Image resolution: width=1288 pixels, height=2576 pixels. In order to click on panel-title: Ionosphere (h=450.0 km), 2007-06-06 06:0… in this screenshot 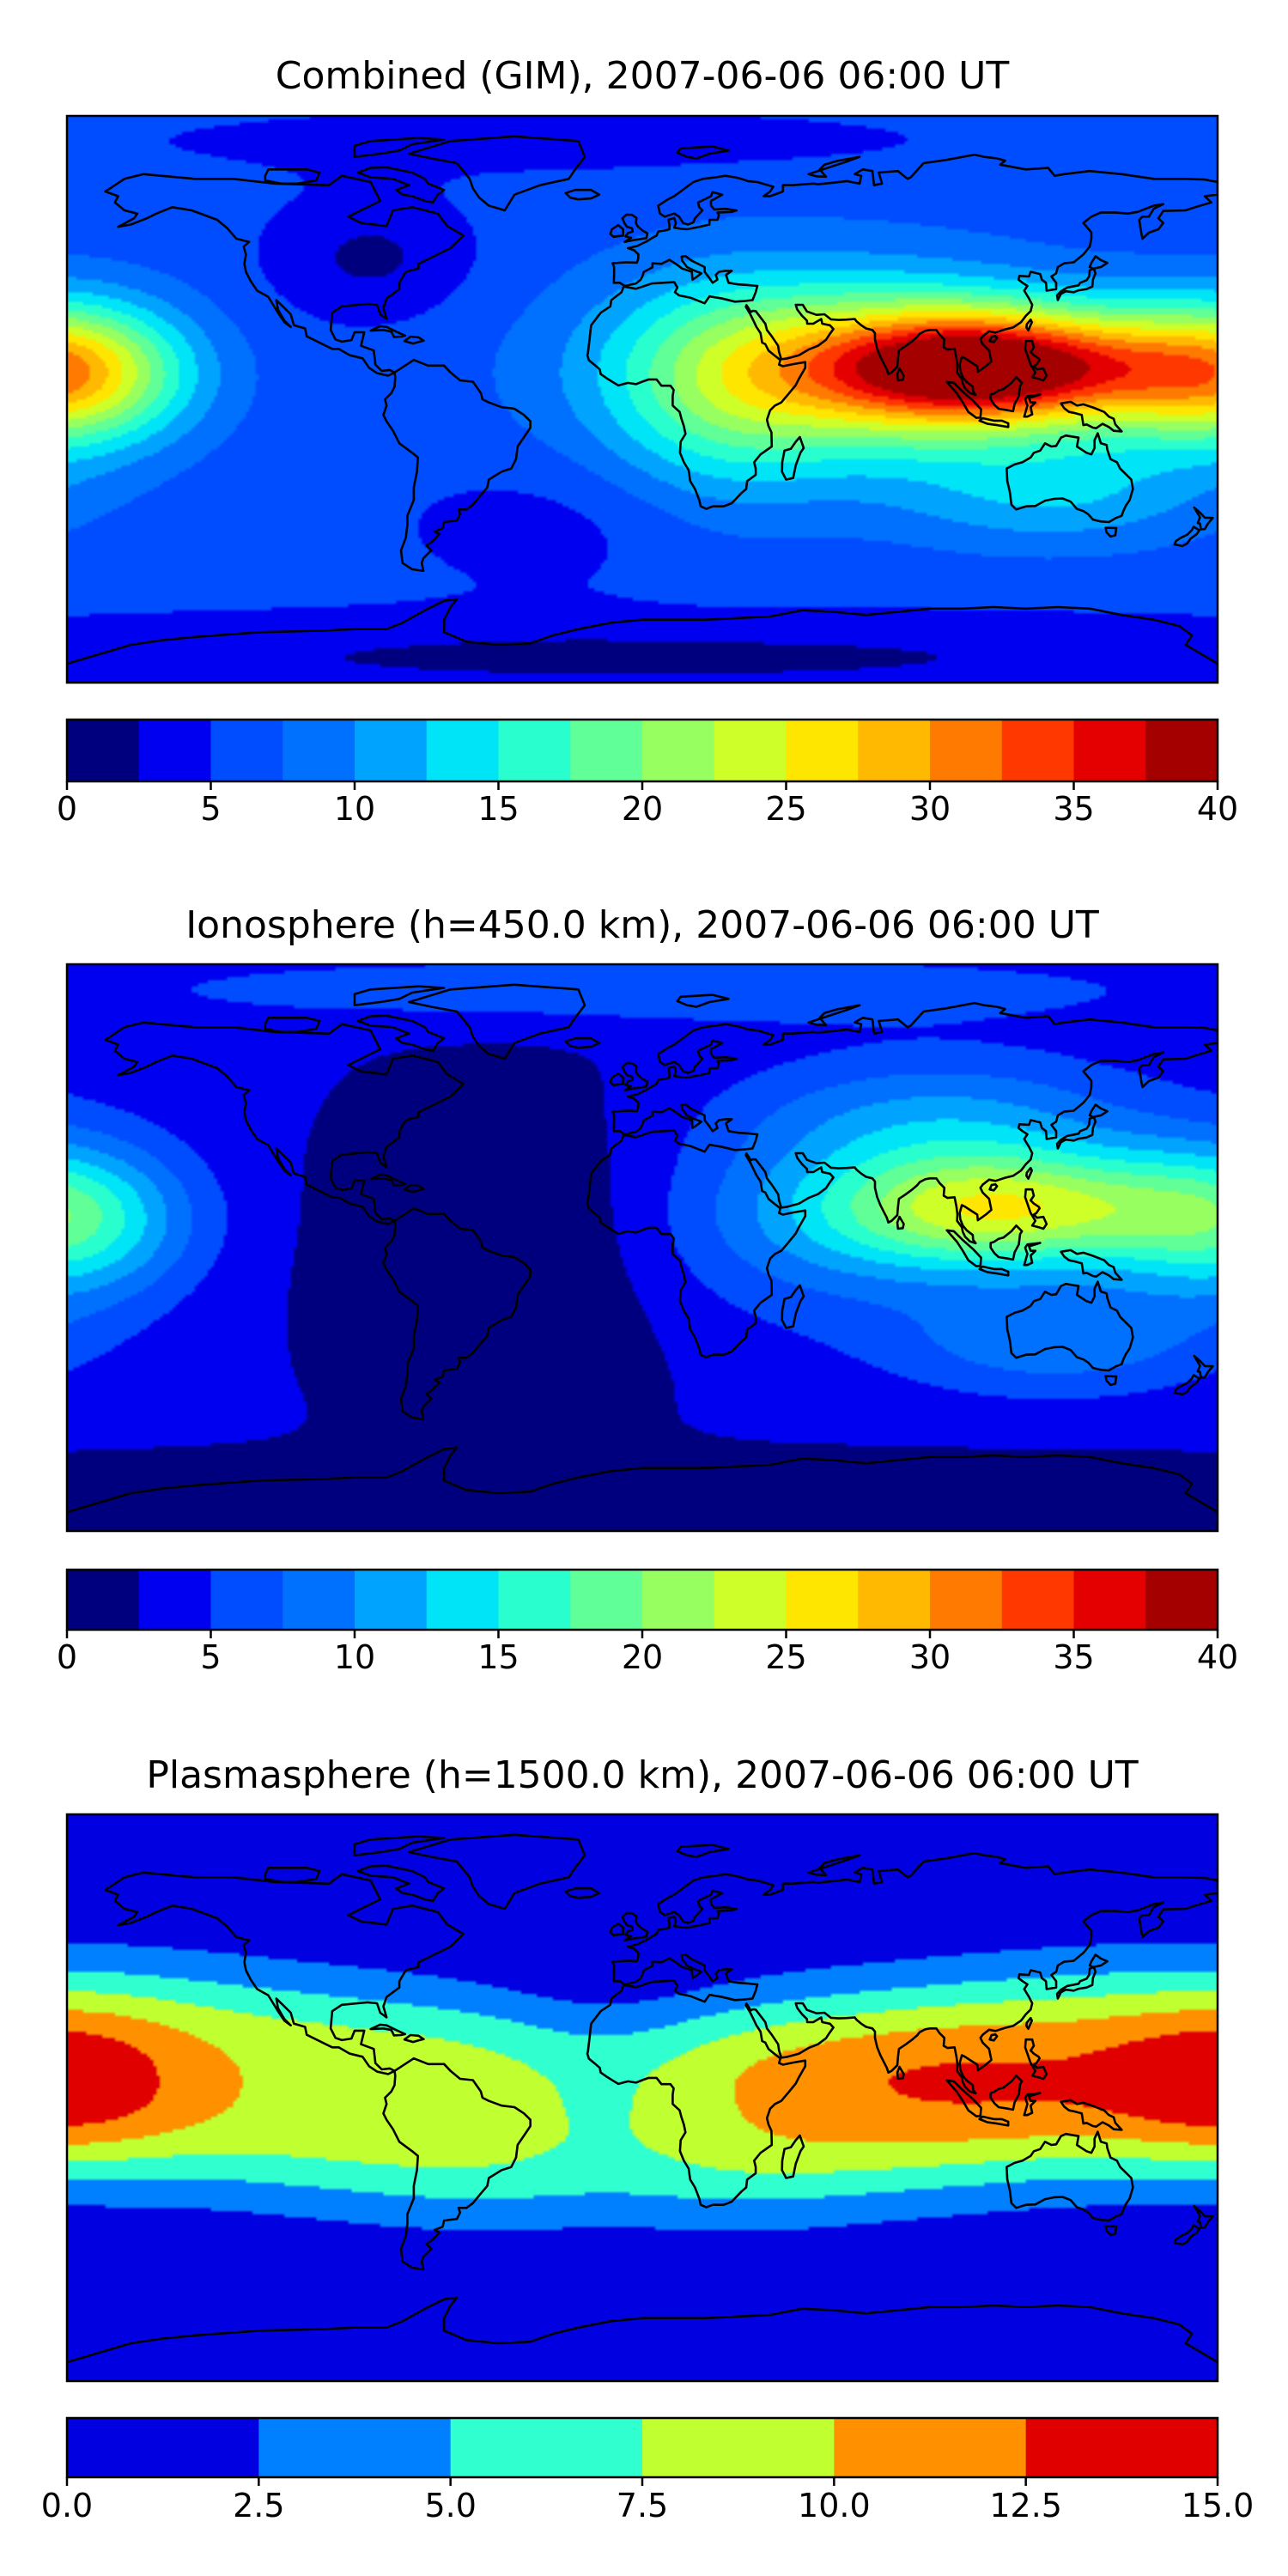, I will do `click(642, 925)`.